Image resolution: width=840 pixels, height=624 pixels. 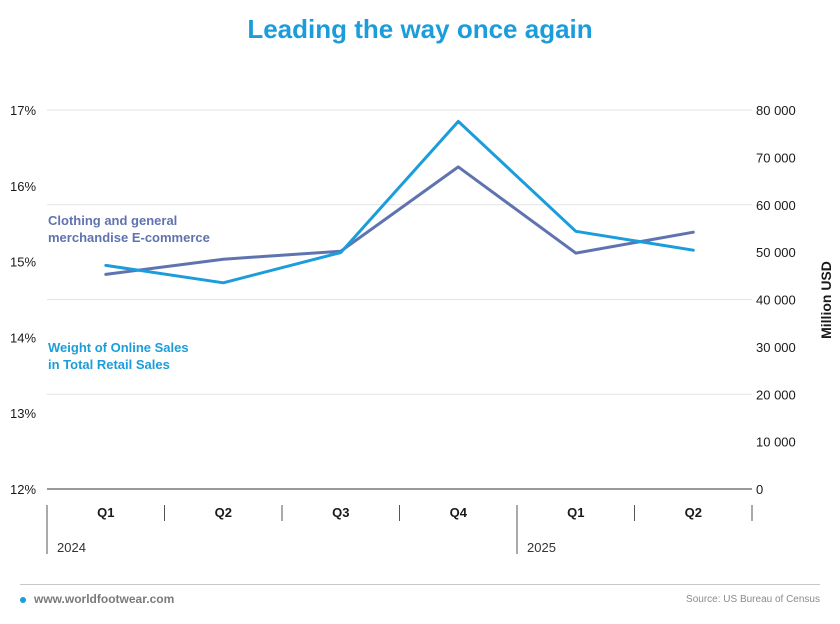 I want to click on right-axis-title: Million USD, so click(x=826, y=300).